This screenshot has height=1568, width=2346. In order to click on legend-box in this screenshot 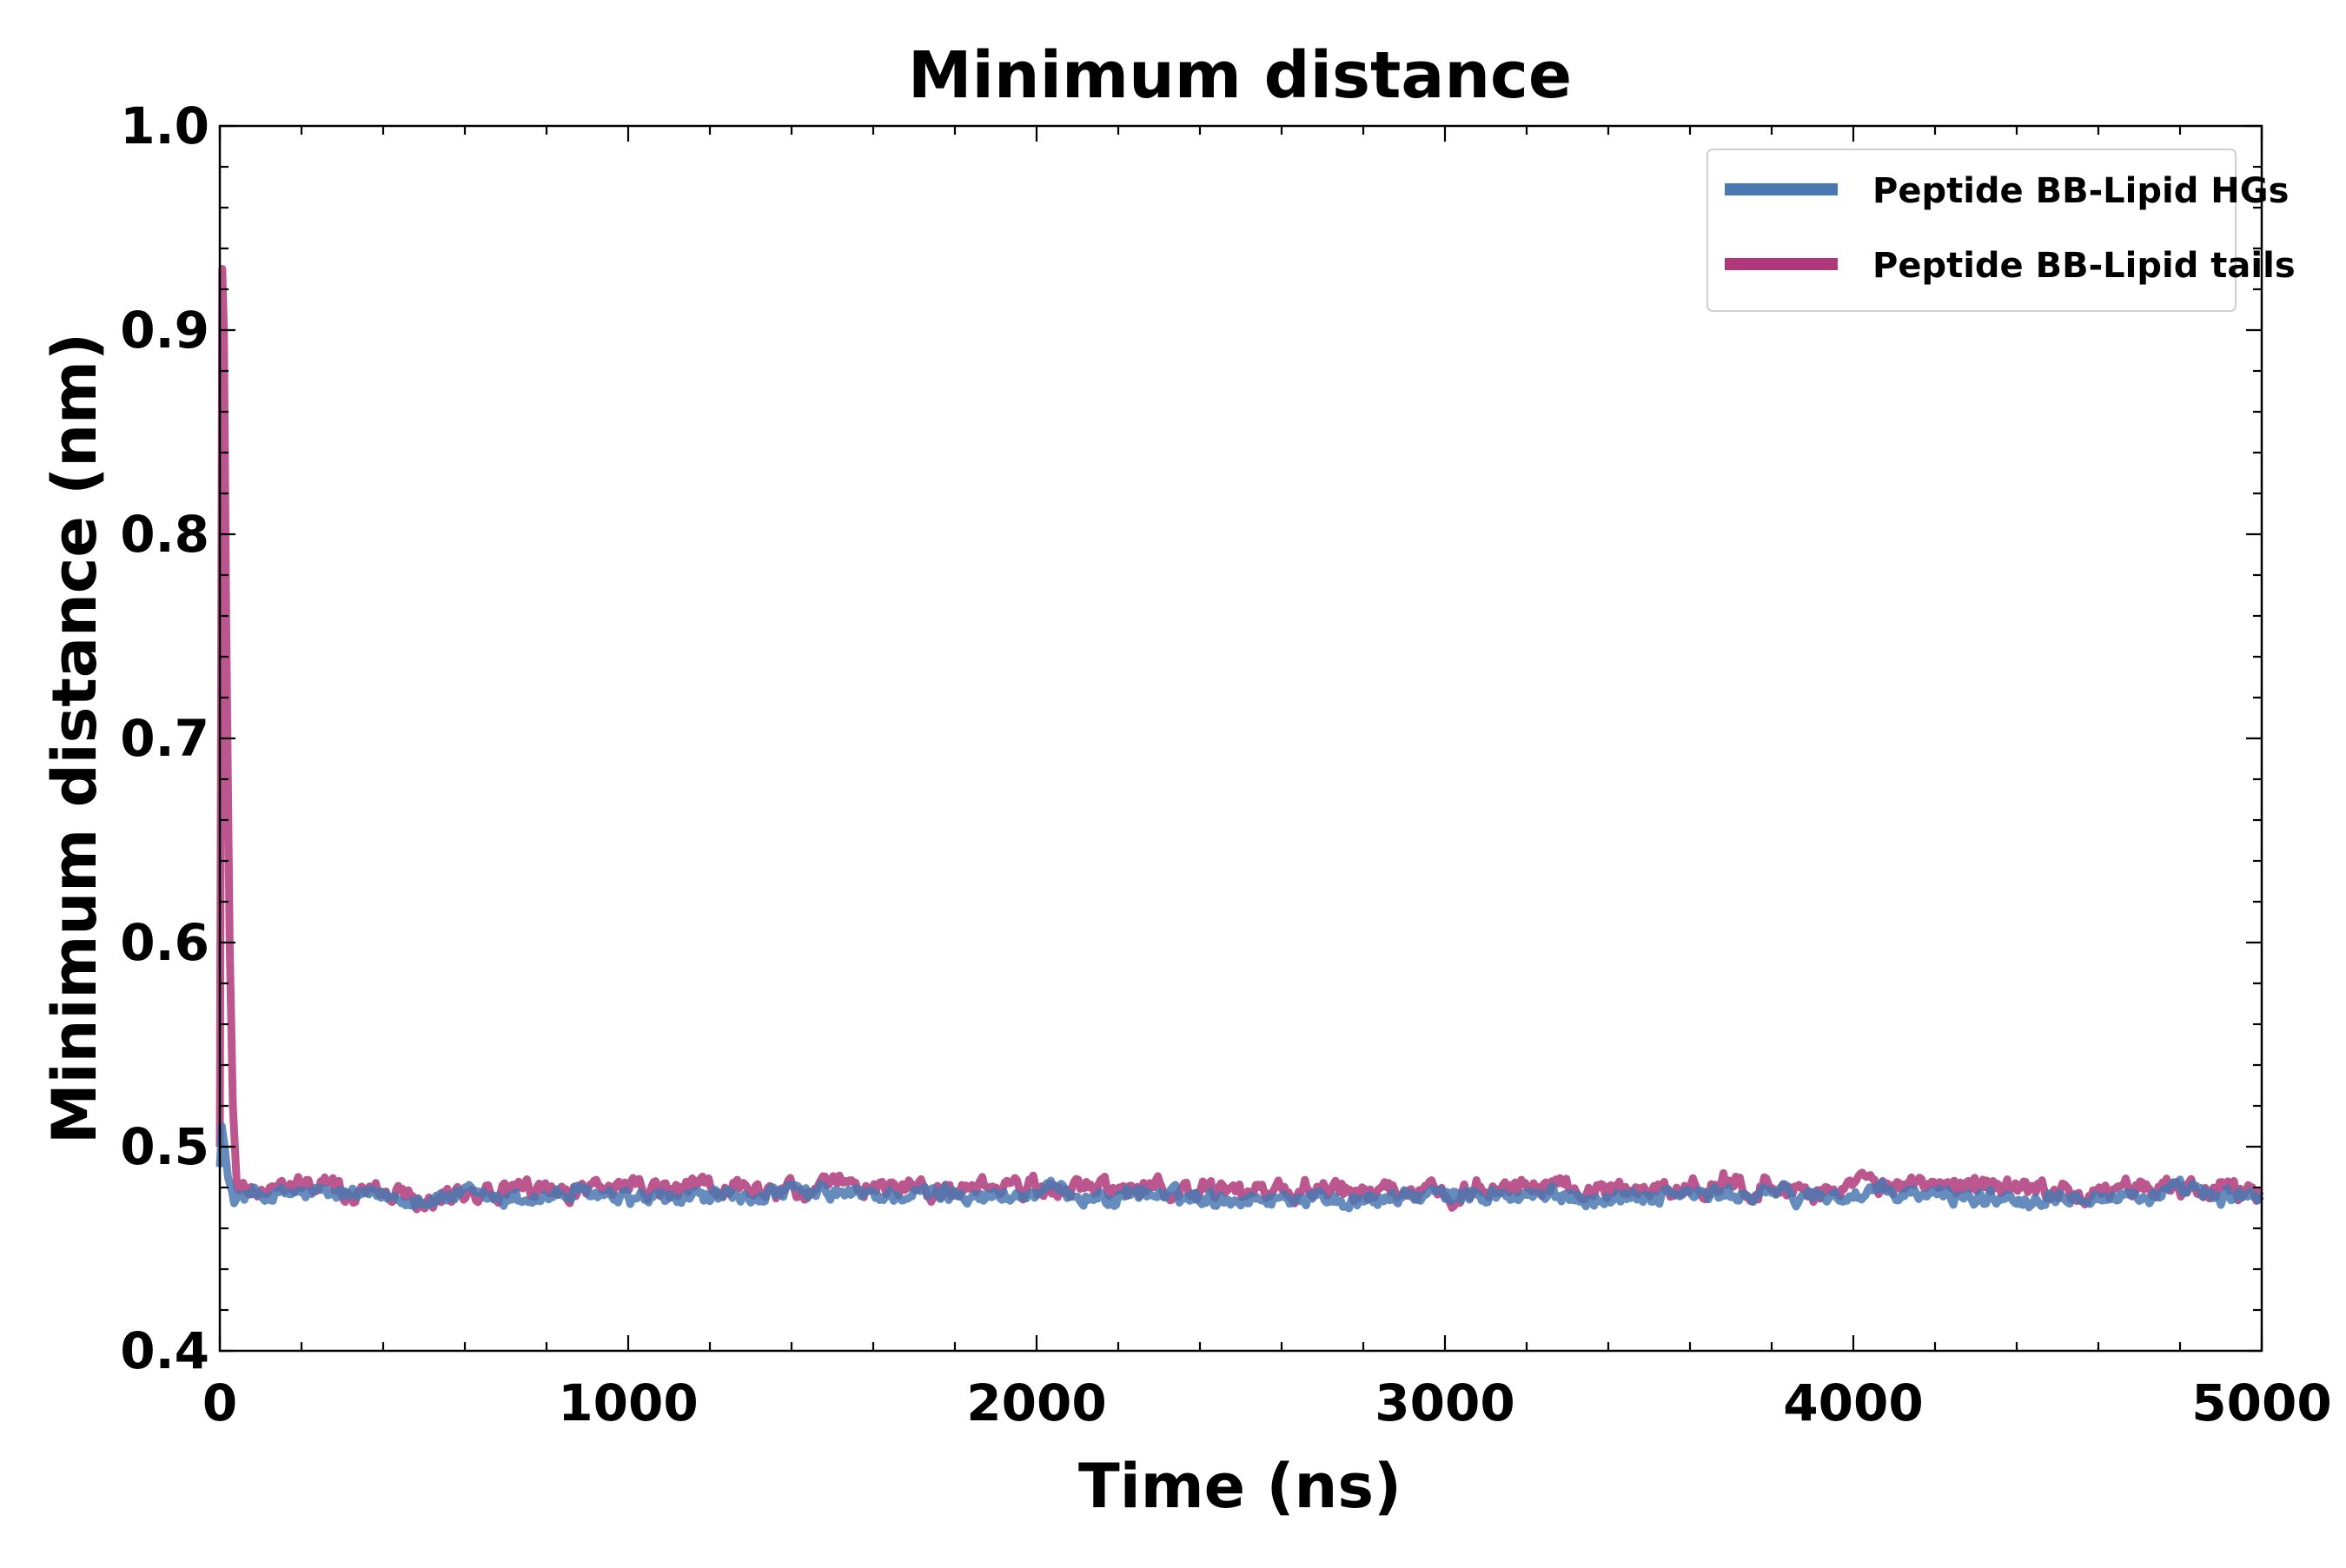, I will do `click(1972, 230)`.